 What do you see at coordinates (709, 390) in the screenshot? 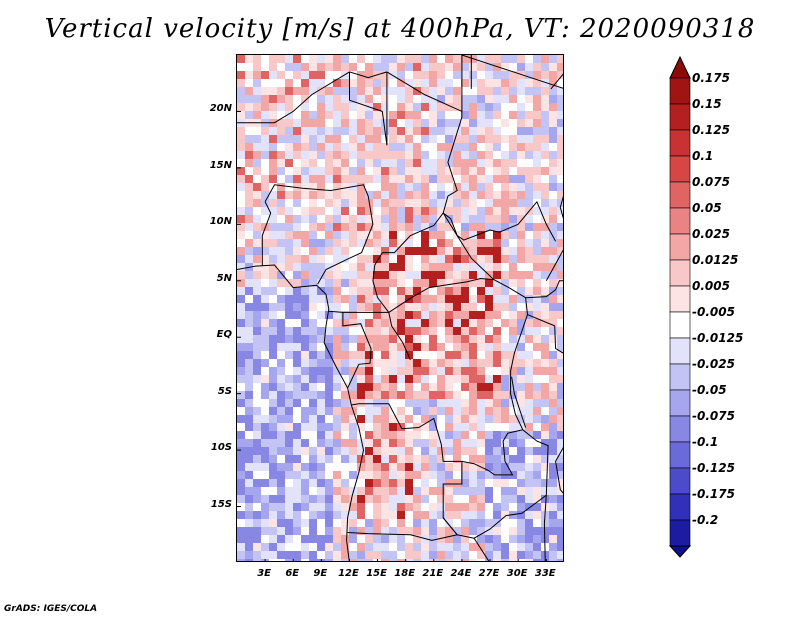
I see `colorbar-level-label: -0.05` at bounding box center [709, 390].